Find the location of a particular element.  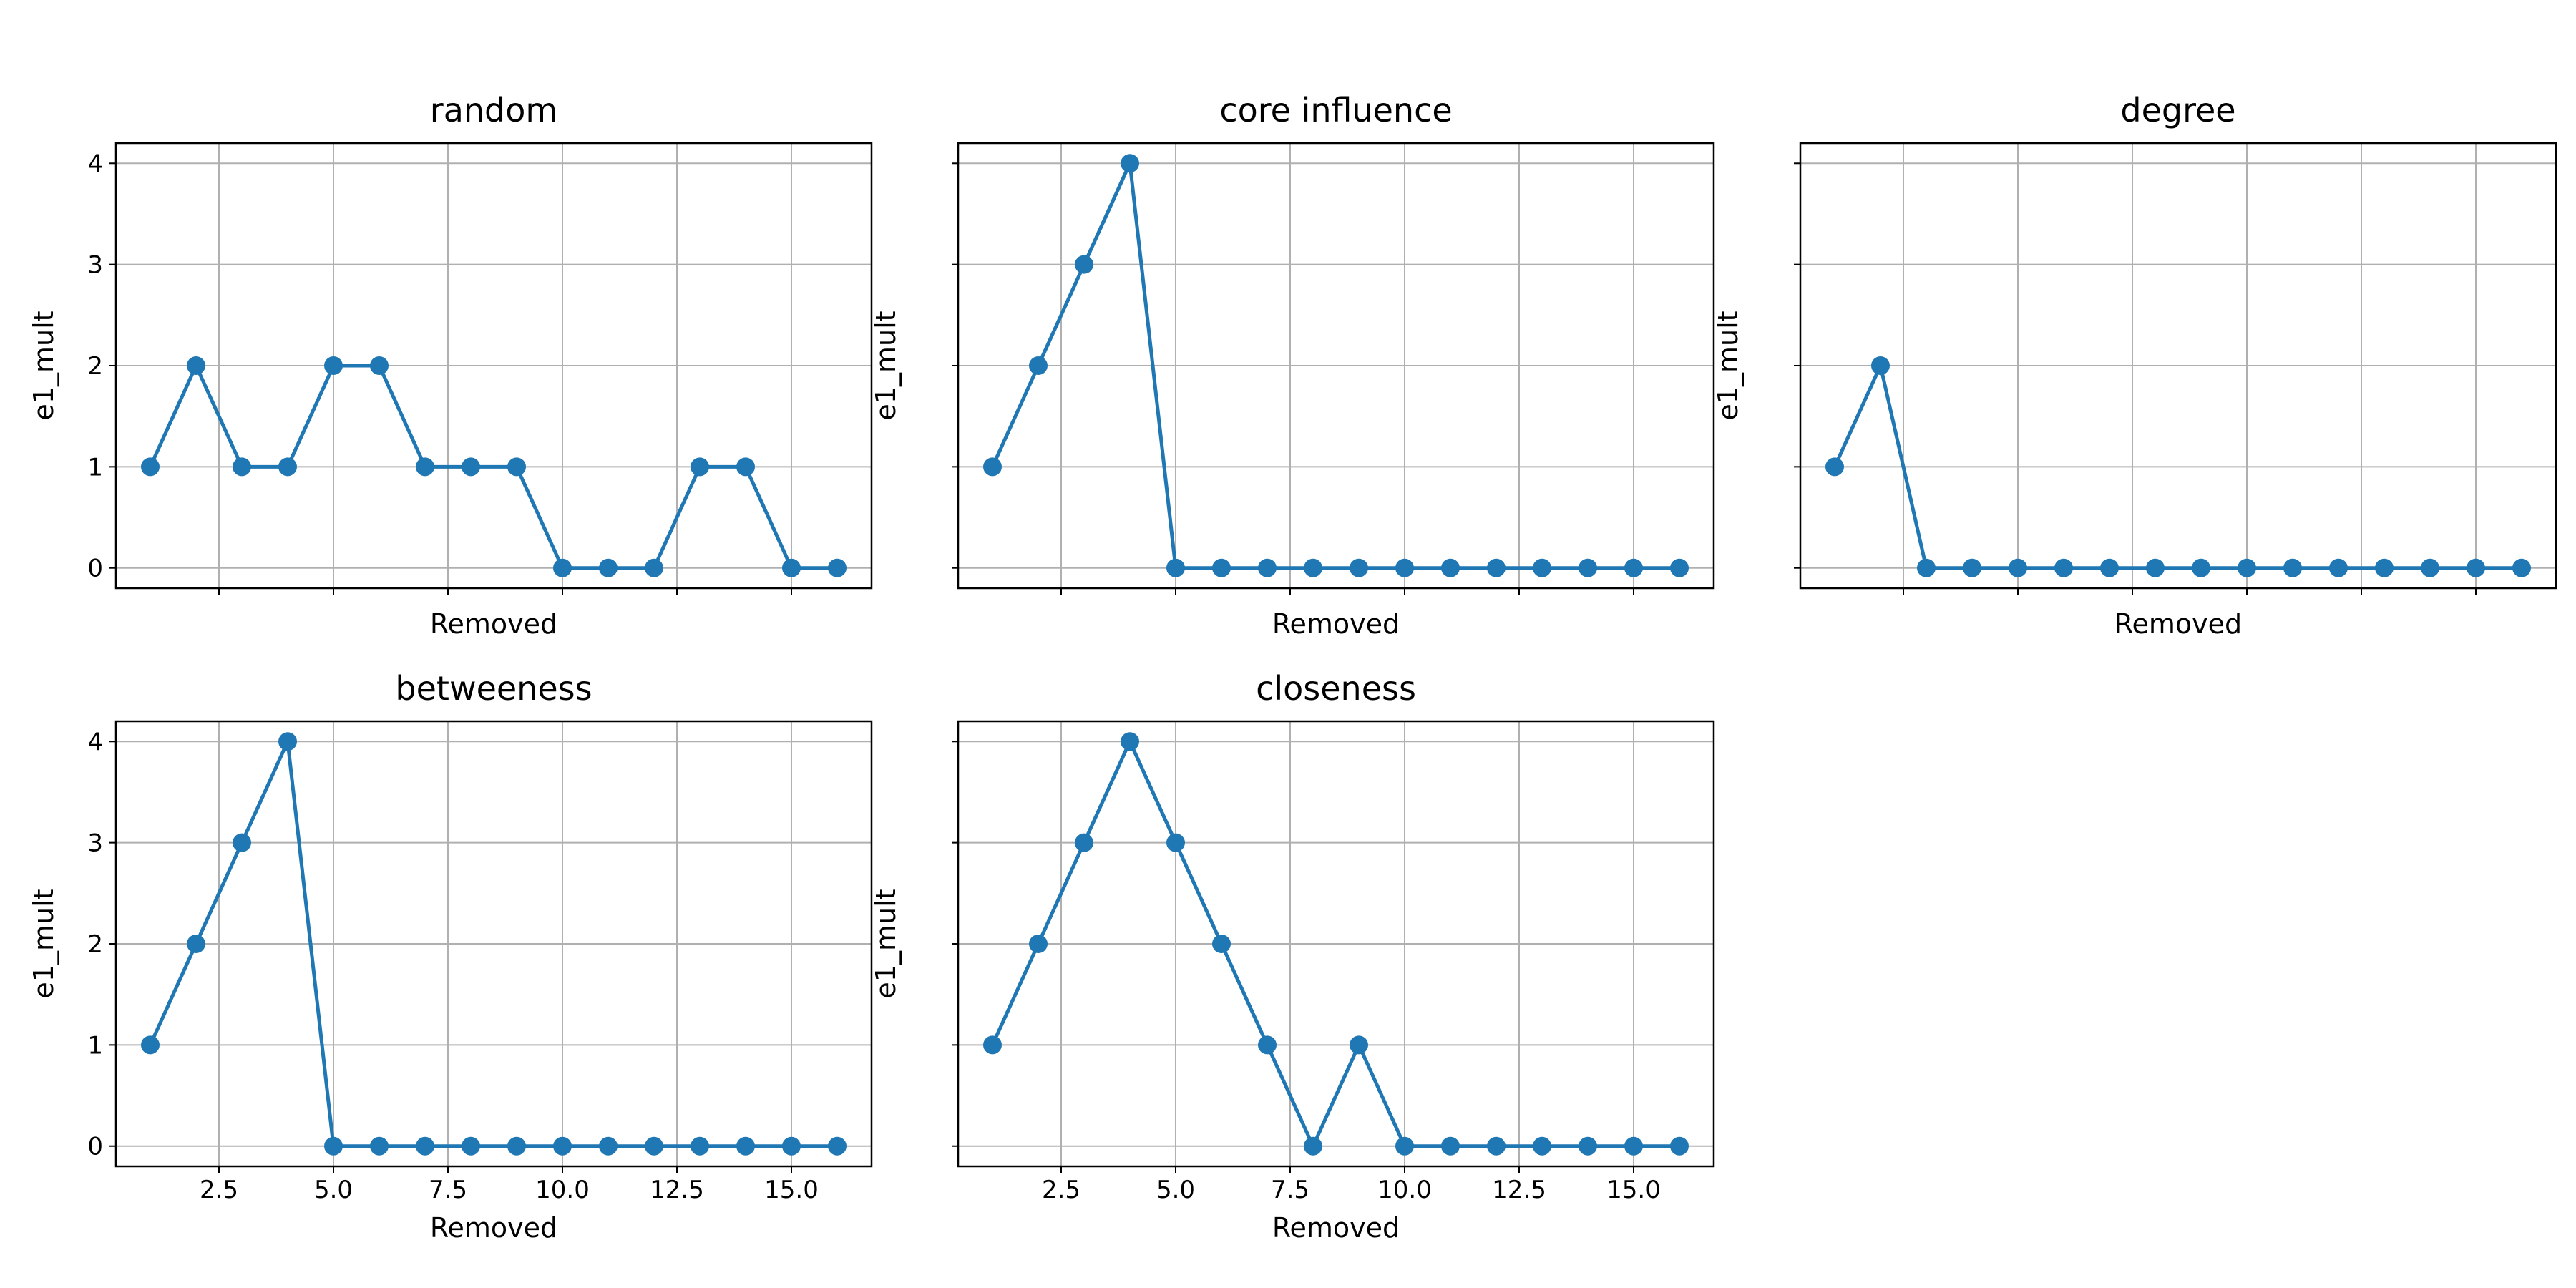

subplot-title: random is located at coordinates (493, 110).